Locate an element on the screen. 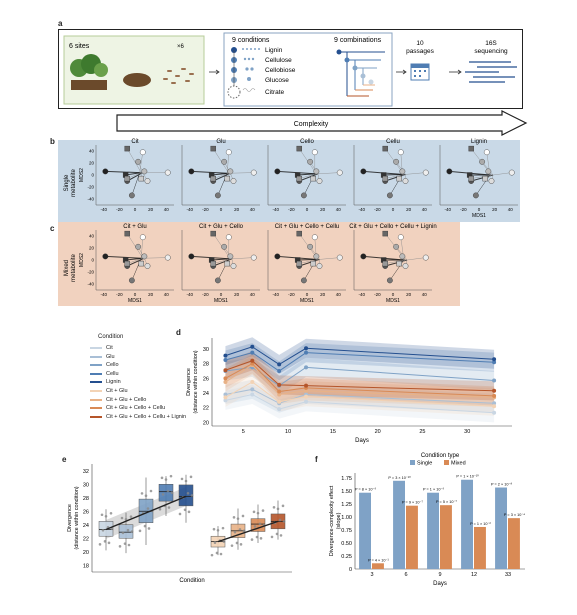 The height and width of the screenshot is (615, 577). combination-nodes is located at coordinates (355, 67).